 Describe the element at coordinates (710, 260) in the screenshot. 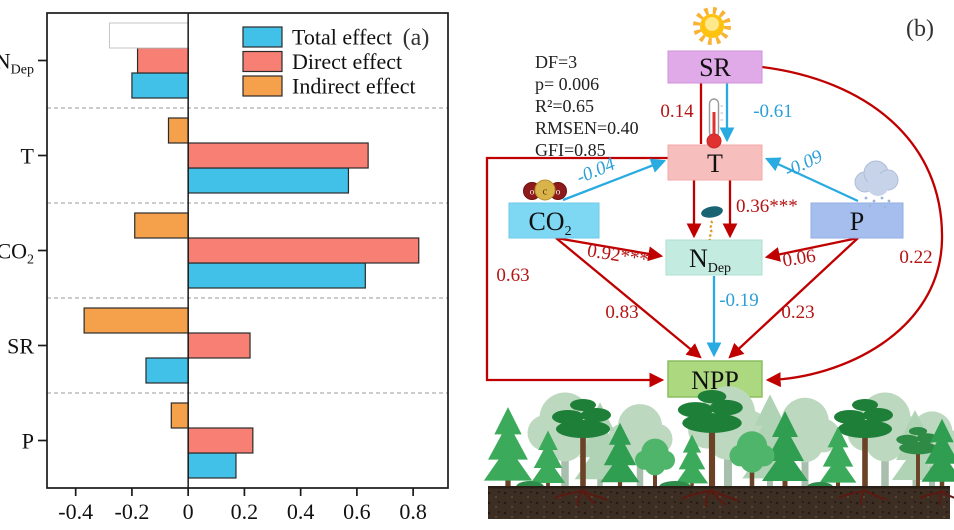

I see `node-ndep-label: NDep` at that location.